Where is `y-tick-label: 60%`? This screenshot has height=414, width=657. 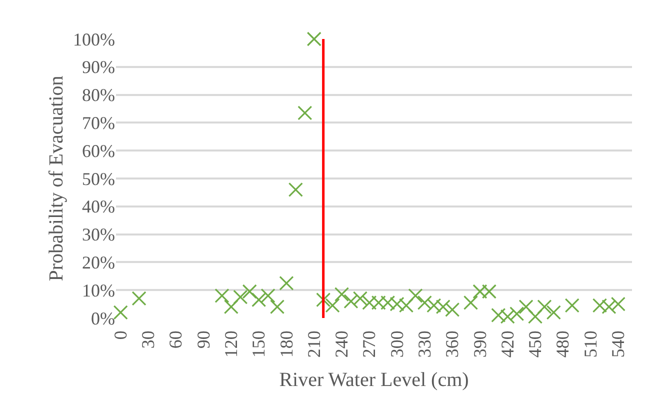
y-tick-label: 60% is located at coordinates (98, 150).